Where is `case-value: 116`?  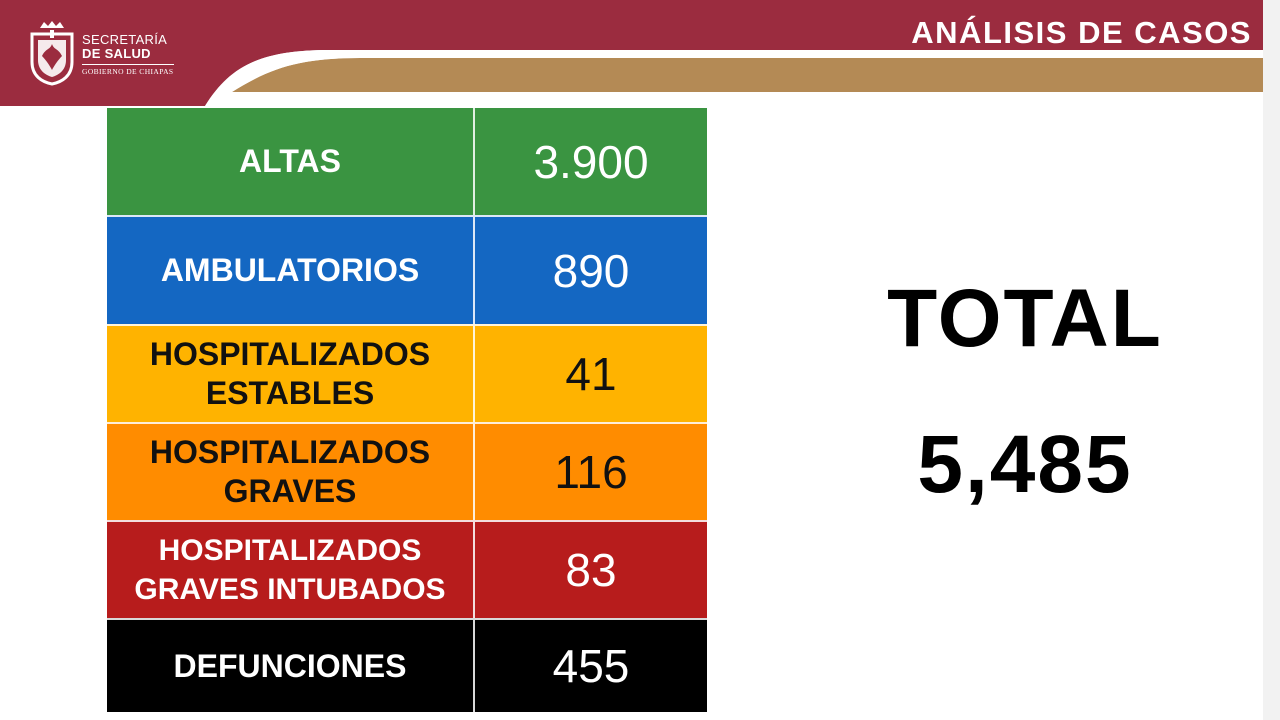
case-value: 116 is located at coordinates (591, 472).